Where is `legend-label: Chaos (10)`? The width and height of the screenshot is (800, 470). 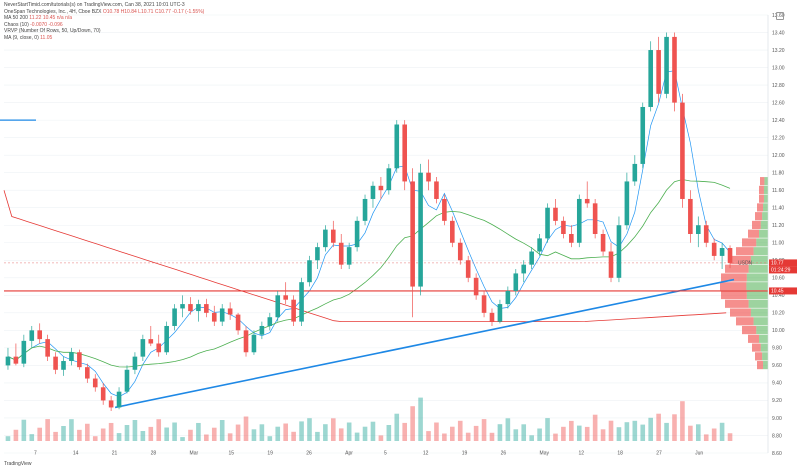 legend-label: Chaos (10) is located at coordinates (16, 24).